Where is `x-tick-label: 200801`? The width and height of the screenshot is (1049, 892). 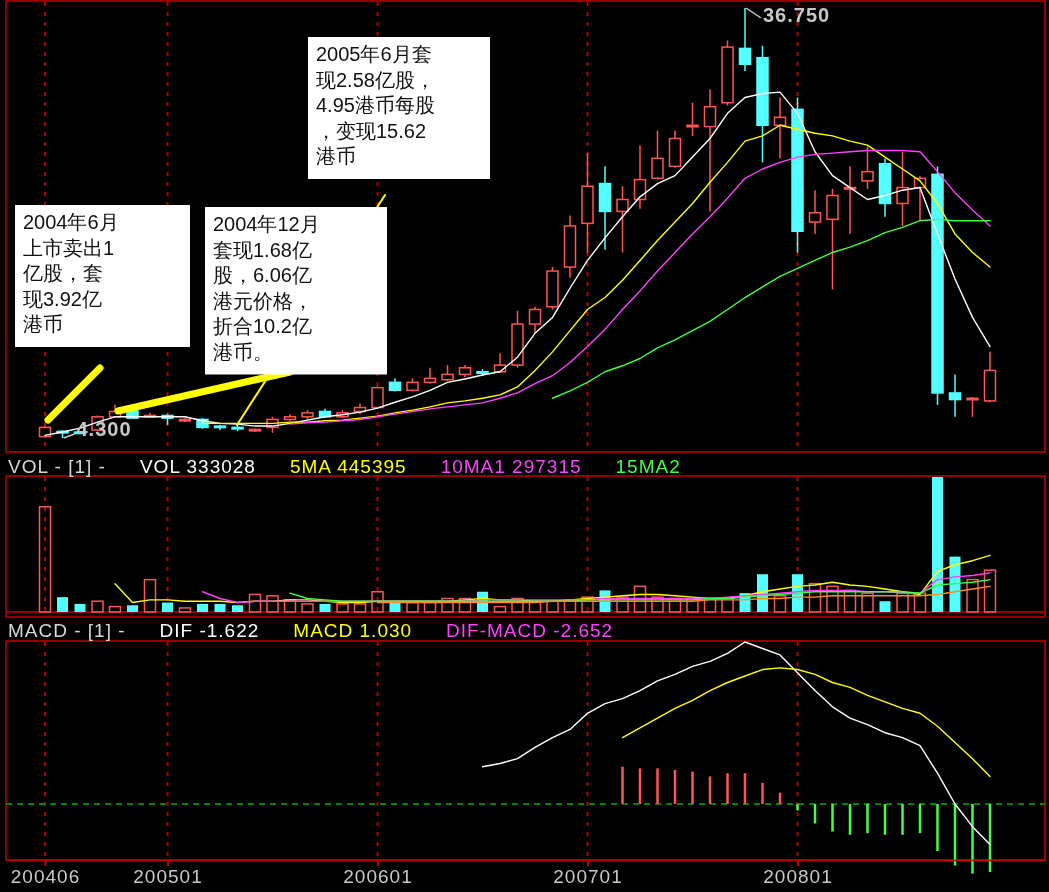 x-tick-label: 200801 is located at coordinates (798, 877).